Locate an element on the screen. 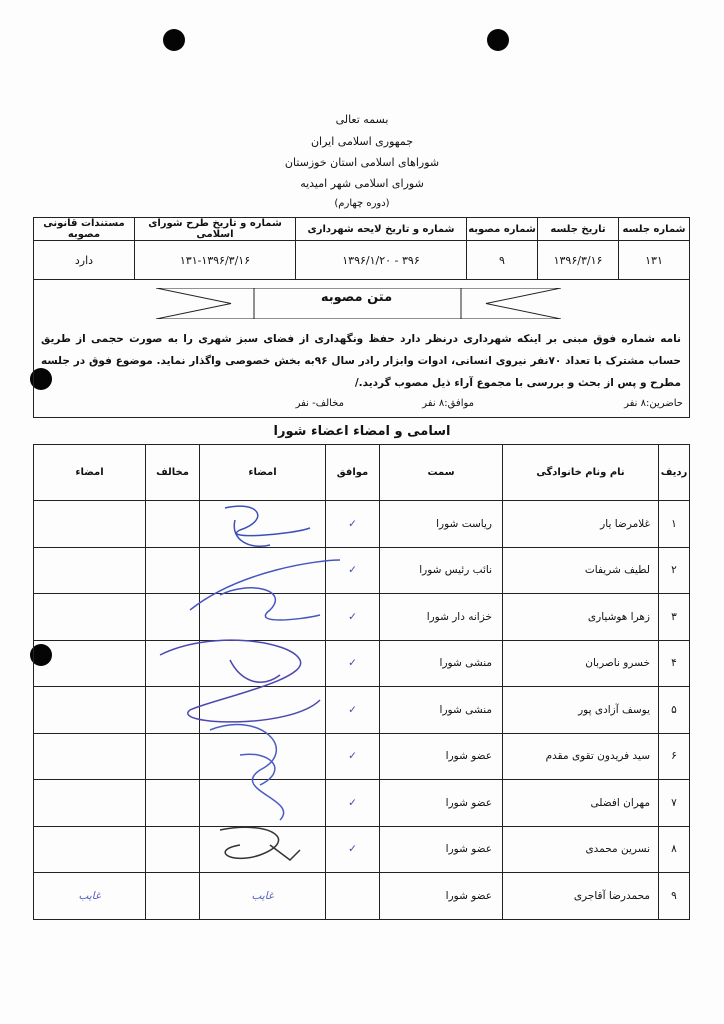  table-row: ۴ خسرو ناصربان منشی شورا ✓ is located at coordinates (361, 663).